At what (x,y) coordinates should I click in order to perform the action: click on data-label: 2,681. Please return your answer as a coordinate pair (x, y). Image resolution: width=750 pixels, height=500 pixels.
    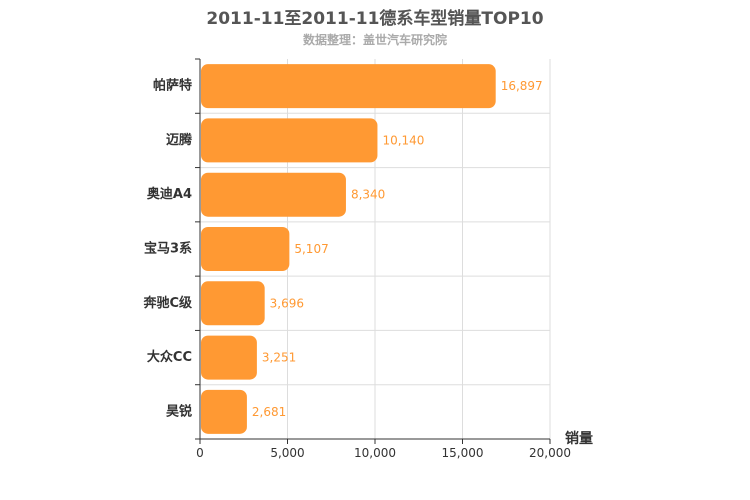
    Looking at the image, I should click on (269, 412).